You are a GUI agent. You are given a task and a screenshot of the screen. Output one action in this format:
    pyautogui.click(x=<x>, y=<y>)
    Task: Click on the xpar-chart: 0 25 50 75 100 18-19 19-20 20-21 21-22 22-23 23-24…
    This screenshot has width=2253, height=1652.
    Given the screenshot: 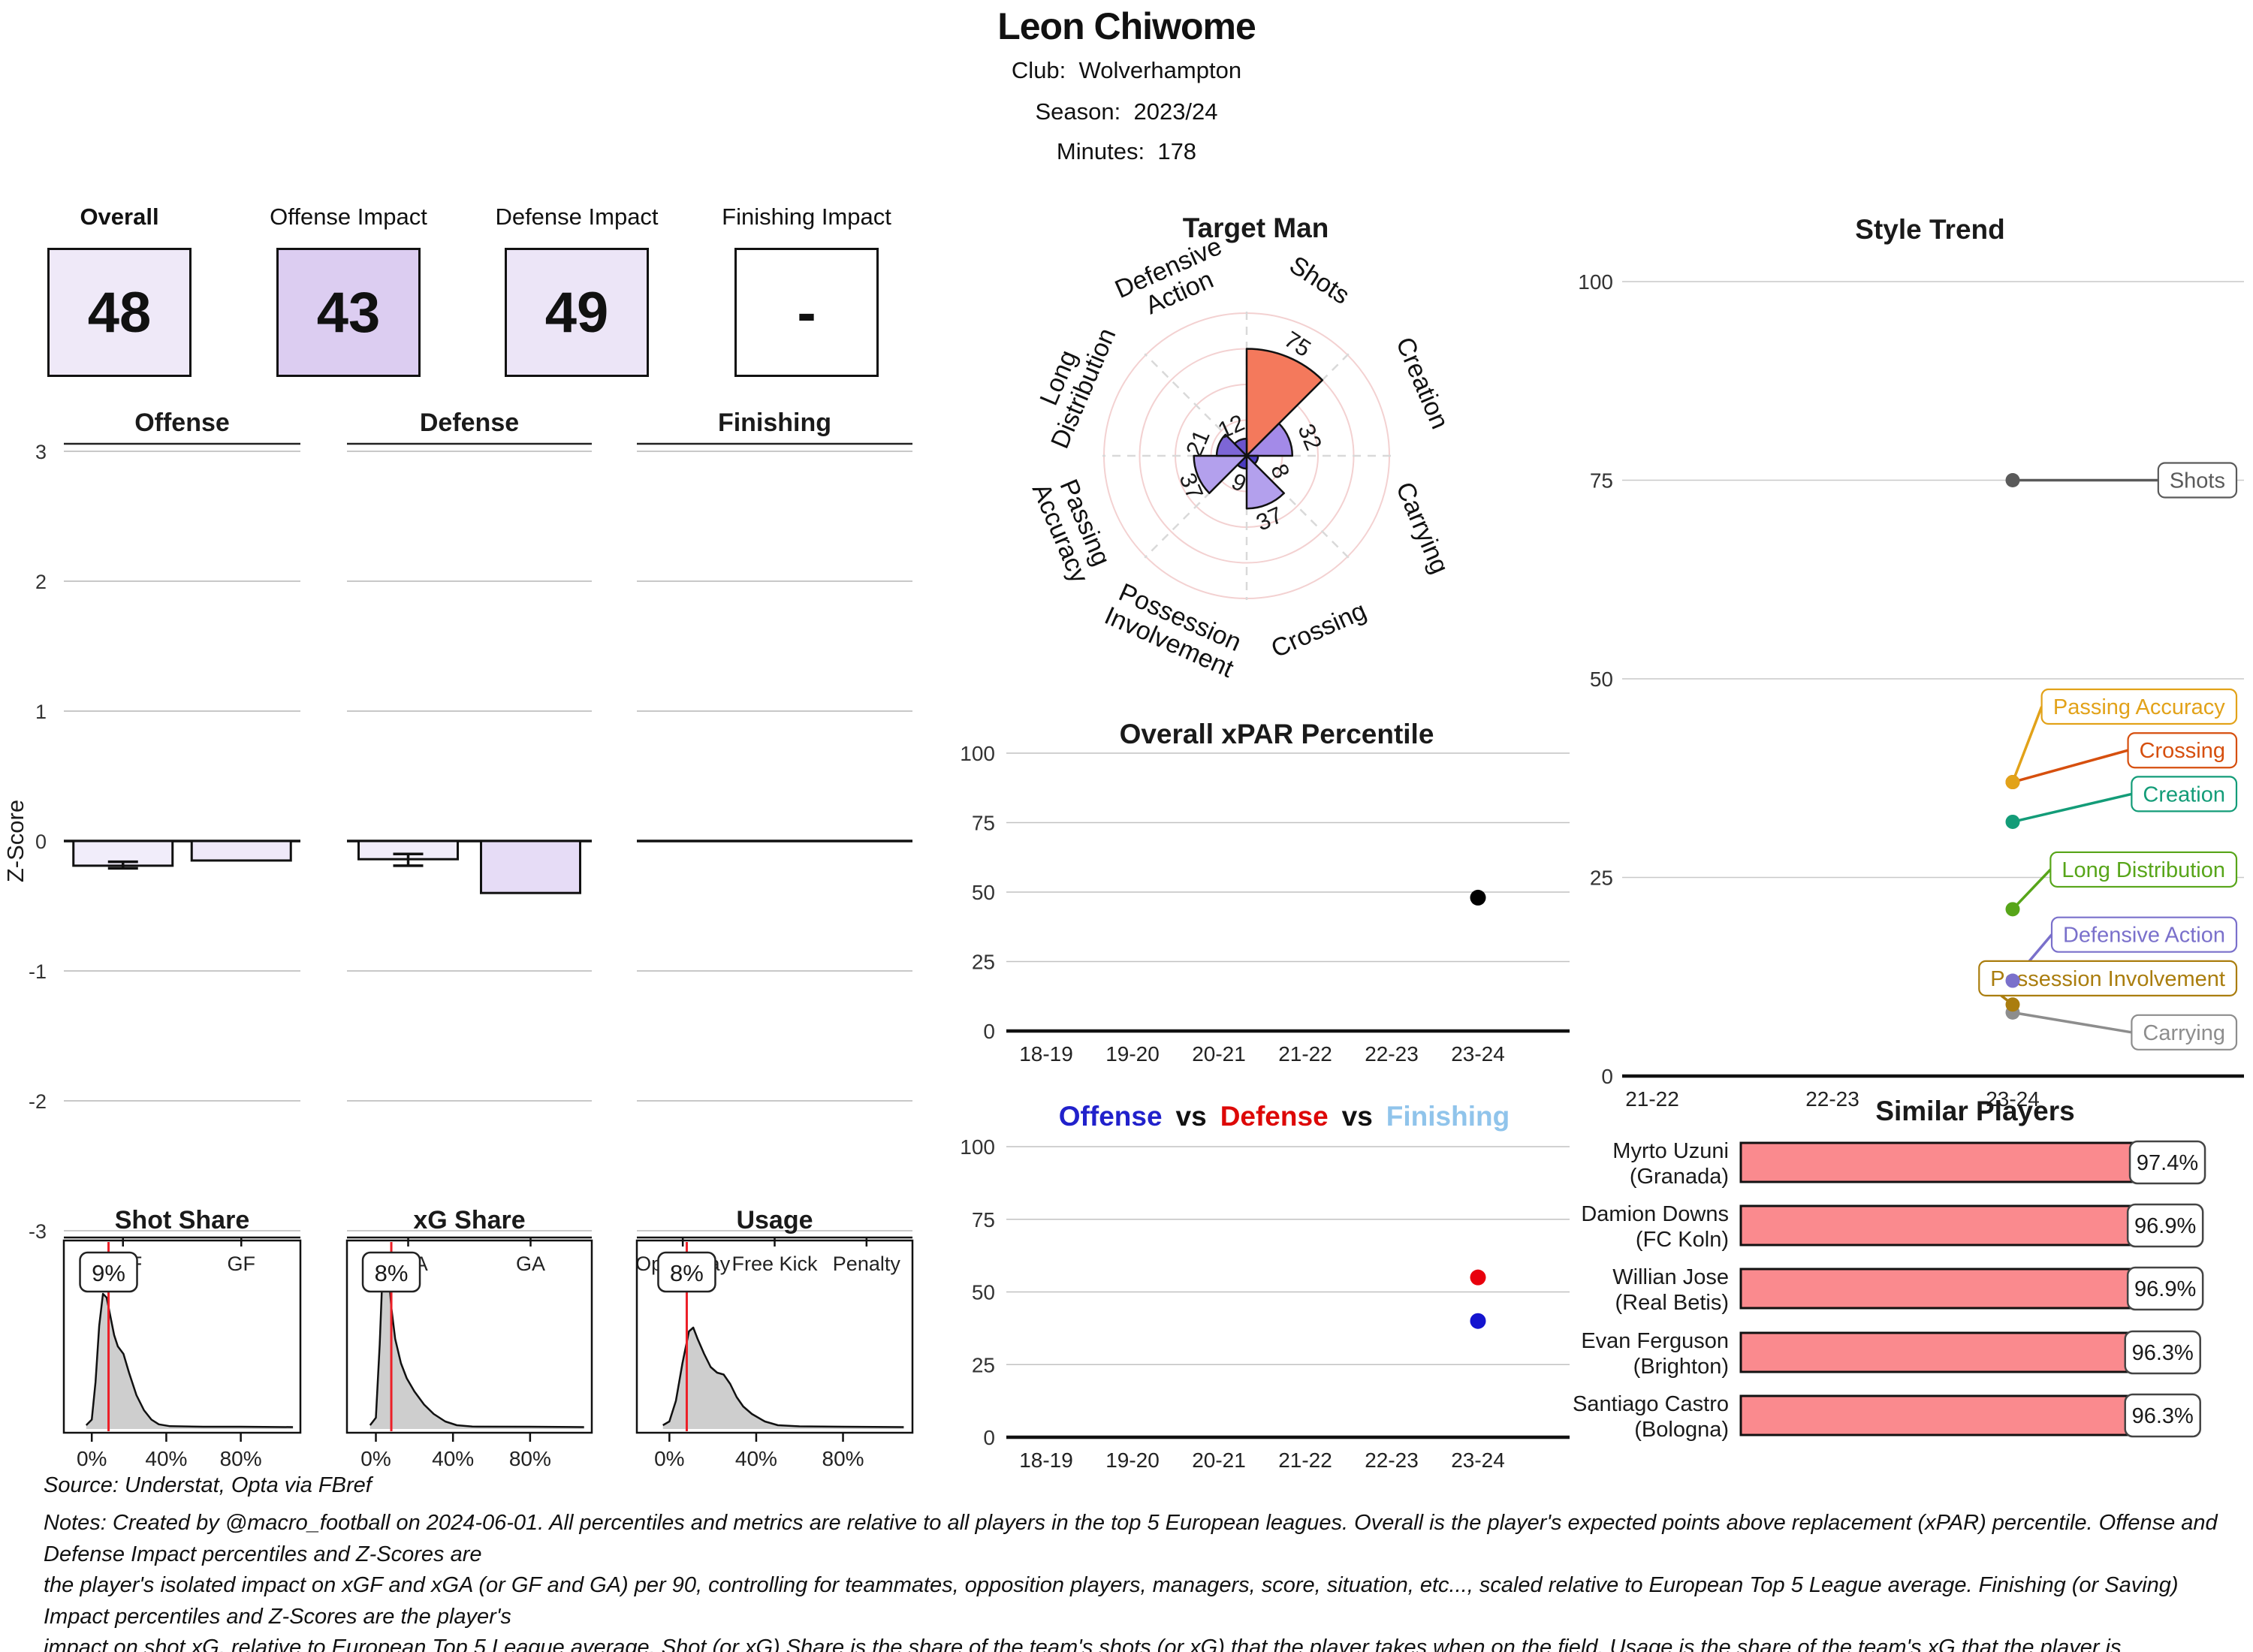 What is the action you would take?
    pyautogui.click(x=1265, y=892)
    